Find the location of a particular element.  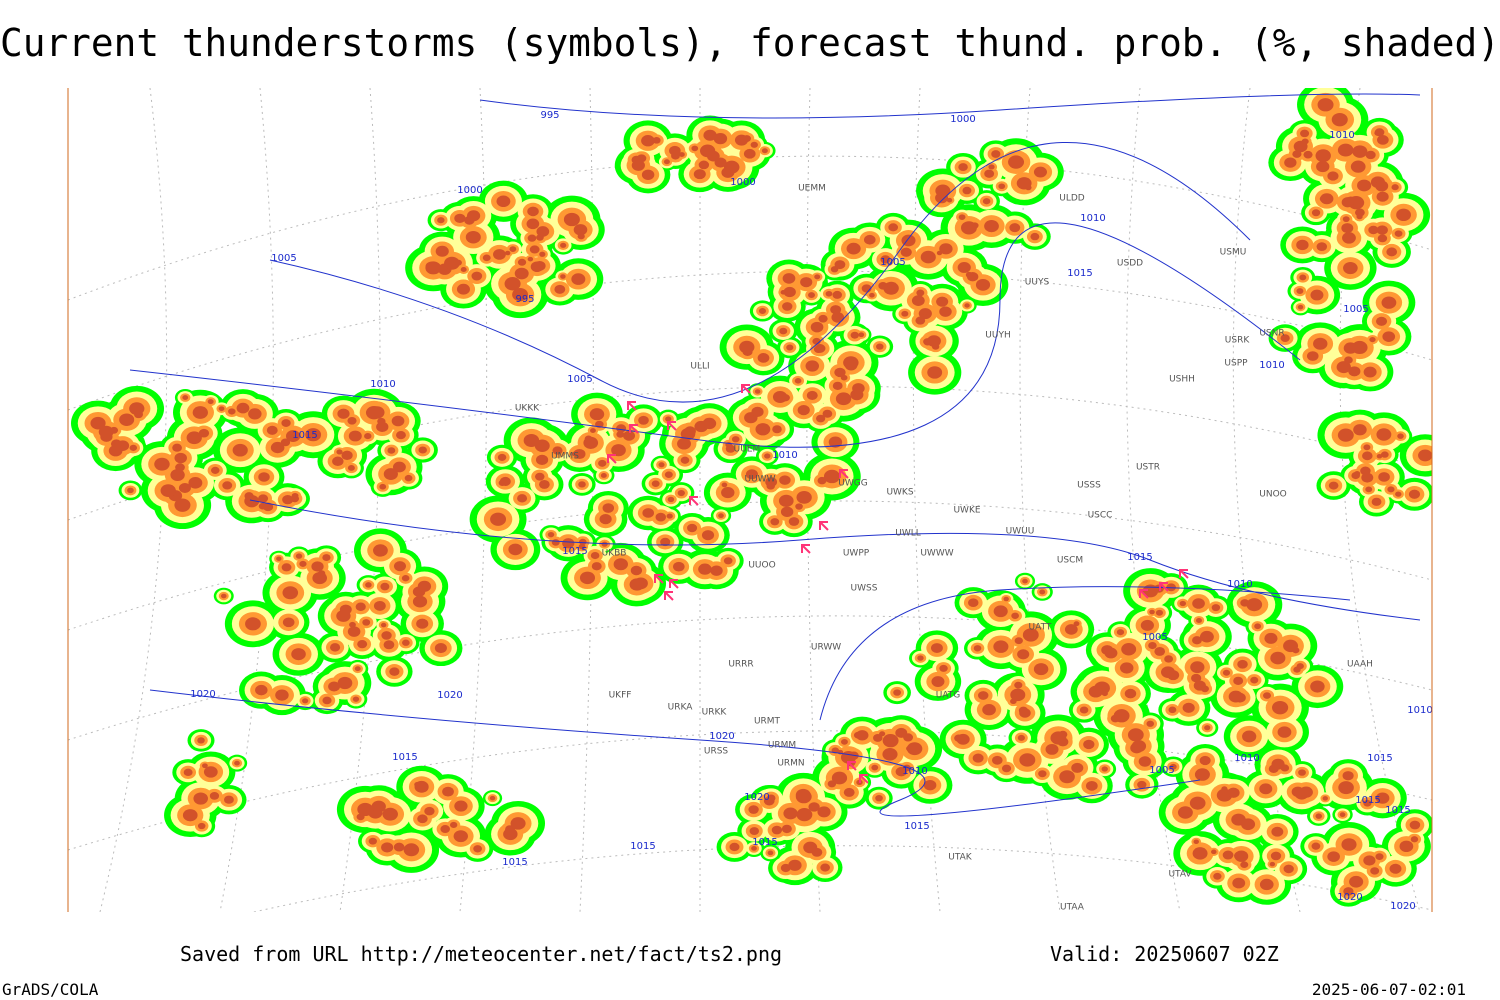

station-label: ULLI is located at coordinates (699, 367).